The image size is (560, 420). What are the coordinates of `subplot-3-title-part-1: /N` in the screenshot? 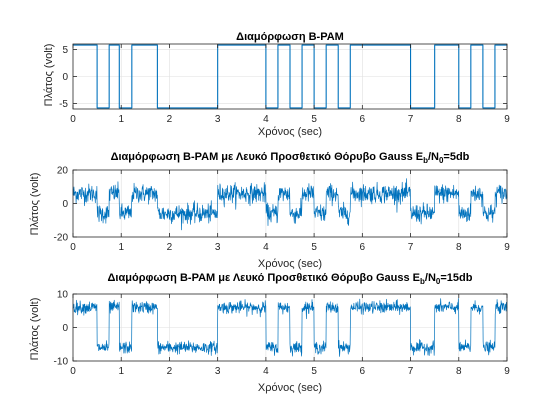 It's located at (430, 278).